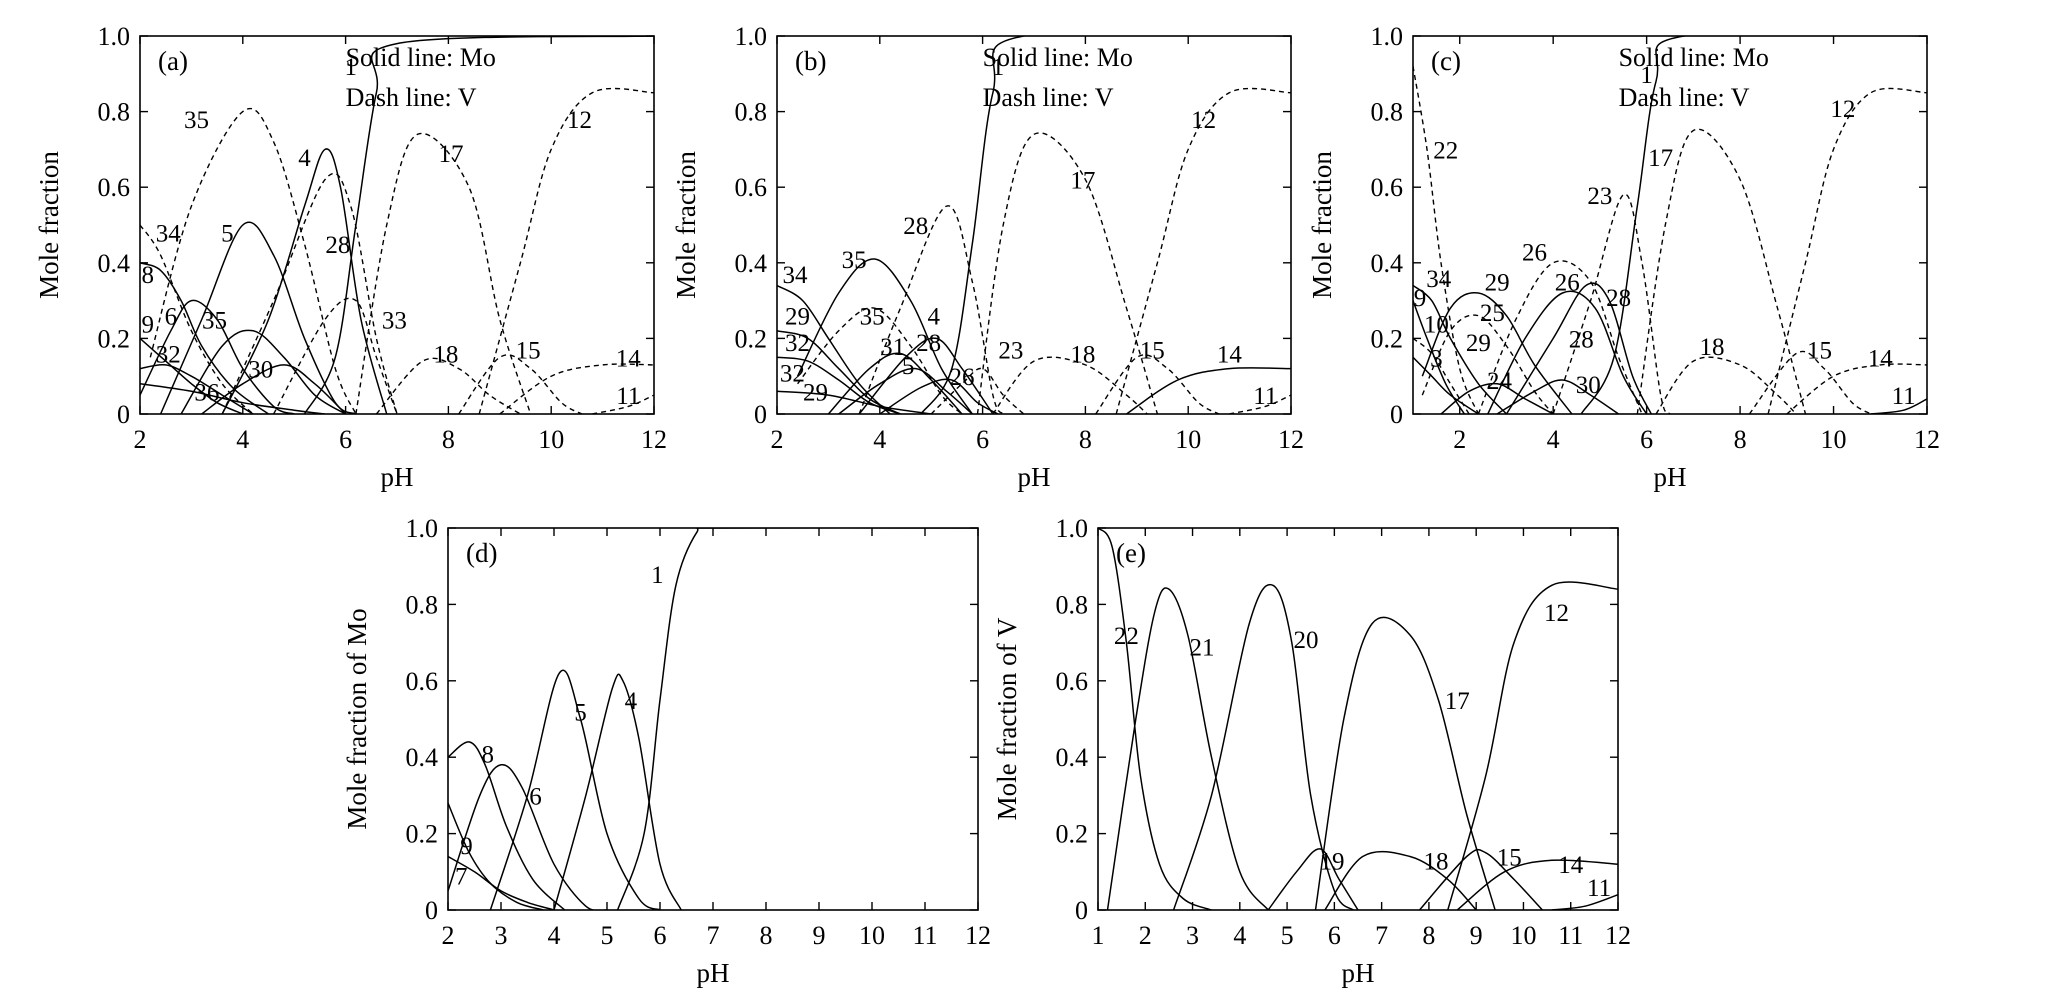 The width and height of the screenshot is (2060, 1005). What do you see at coordinates (1081, 910) in the screenshot?
I see `y-tick-label: 0` at bounding box center [1081, 910].